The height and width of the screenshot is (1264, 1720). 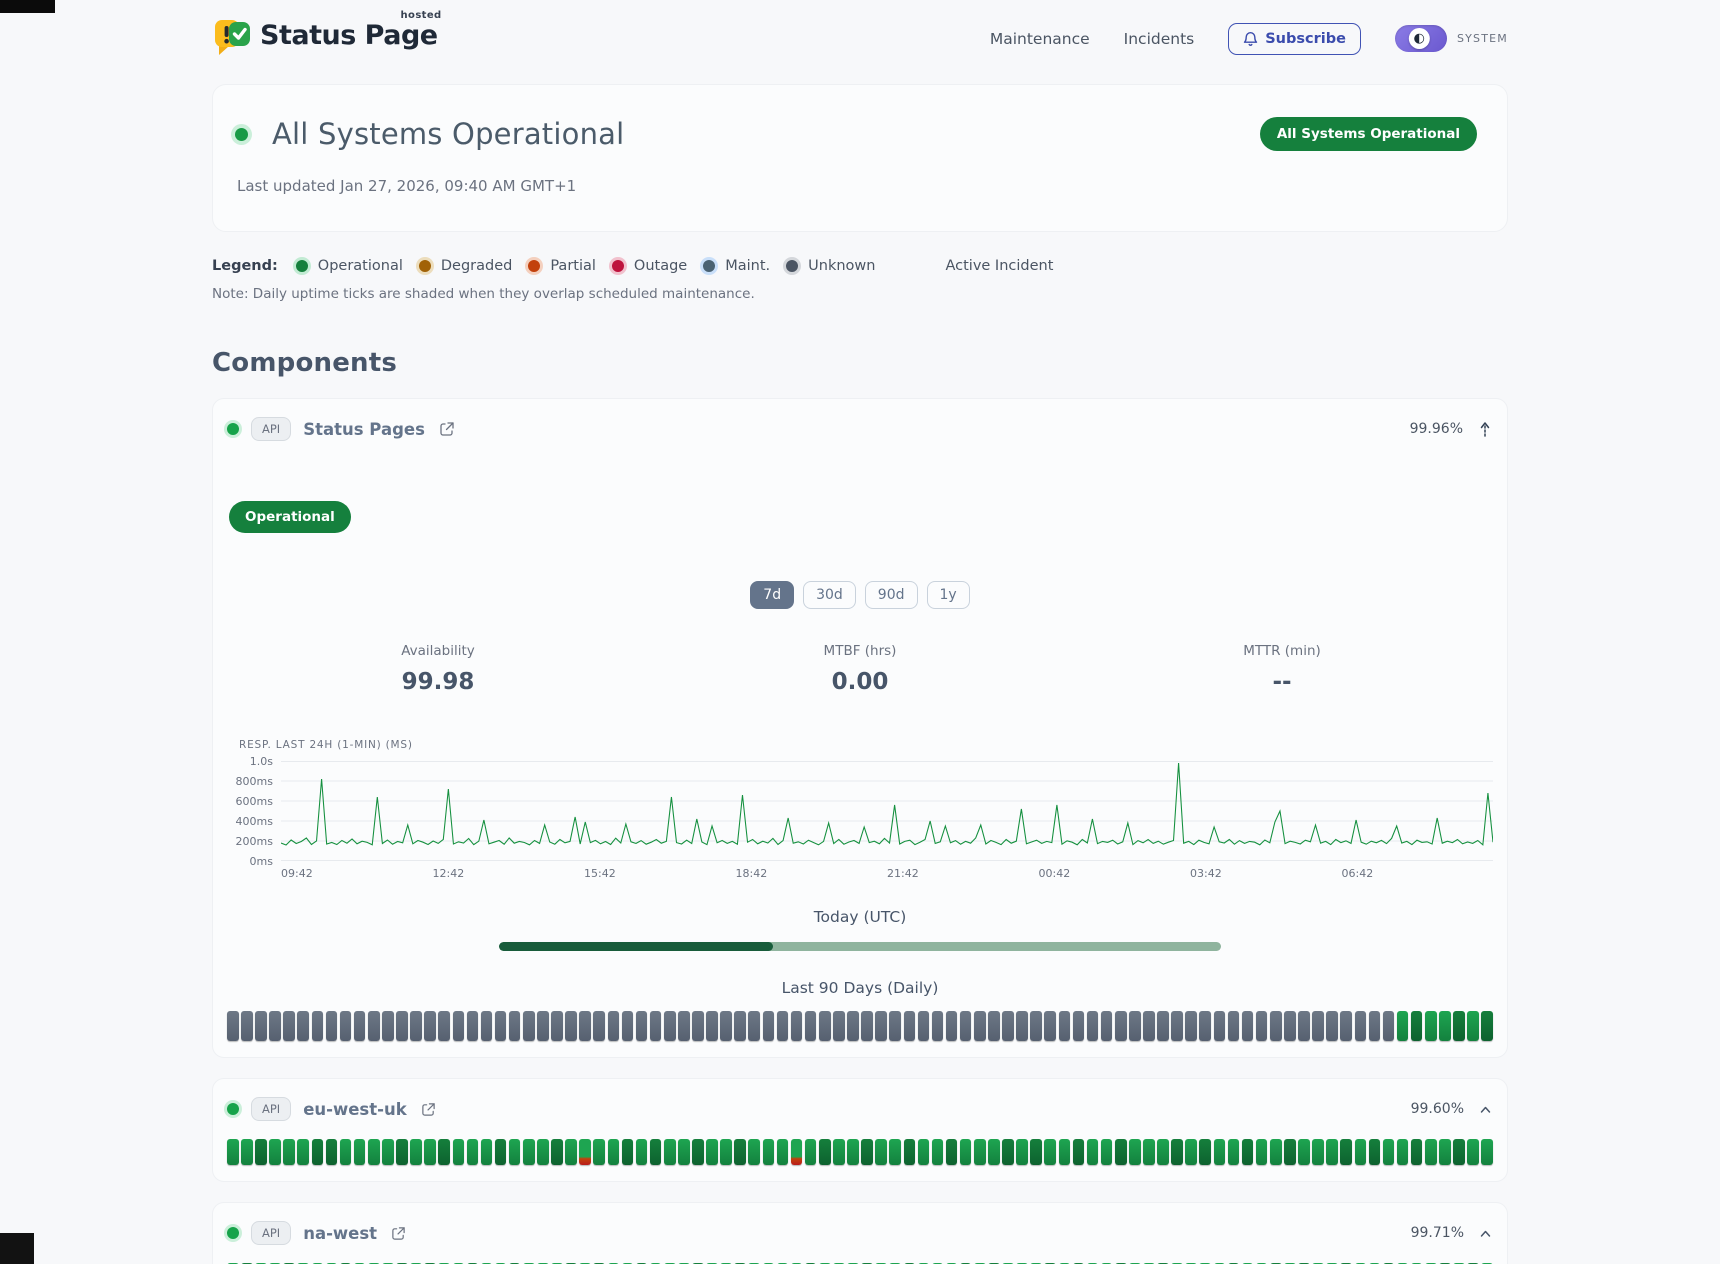 I want to click on range-button-30d: 30d, so click(x=829, y=595).